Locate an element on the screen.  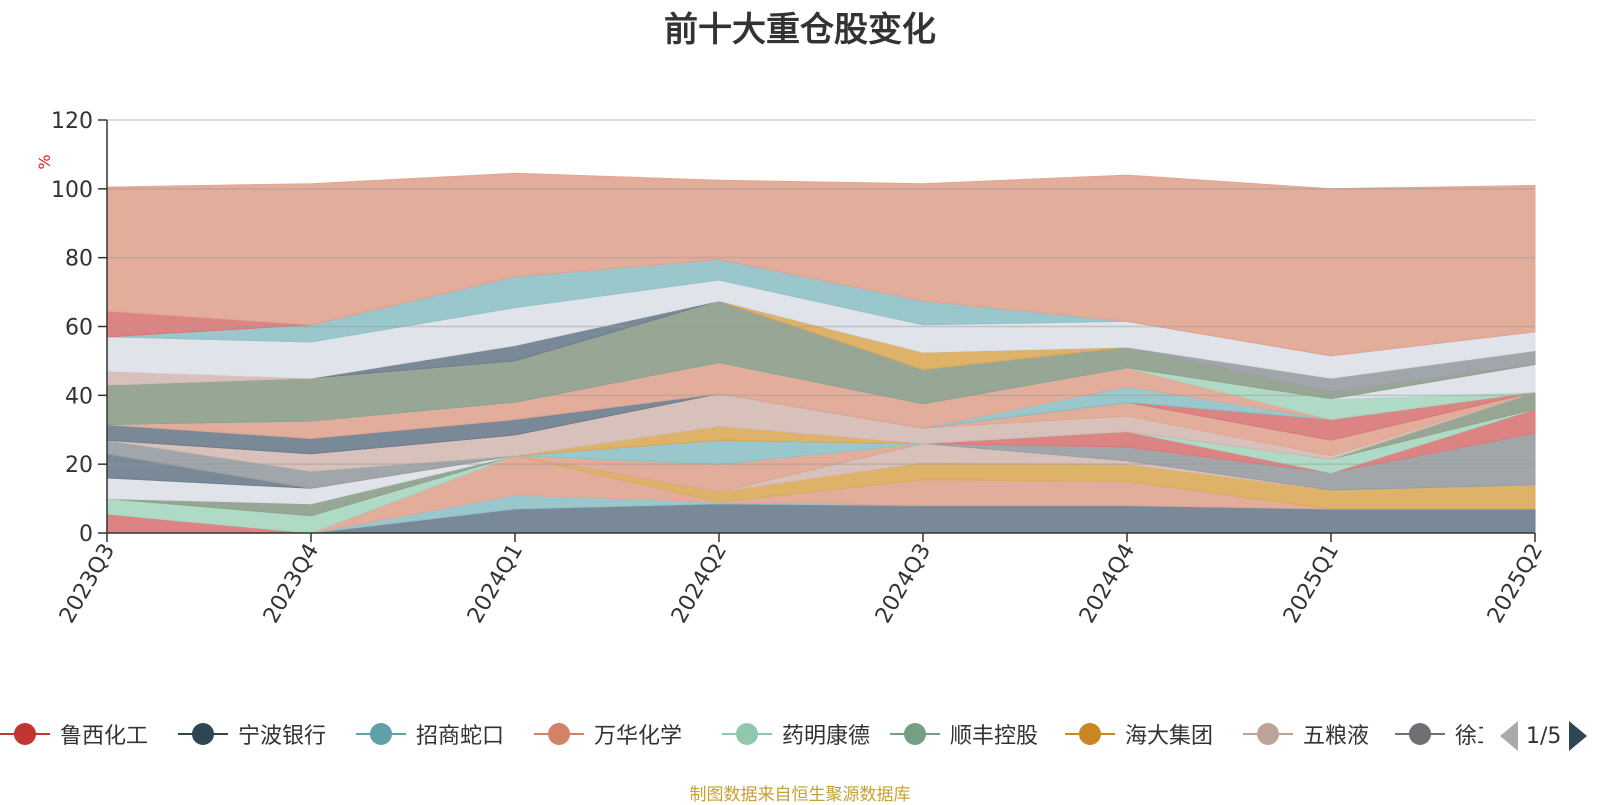
legend-label: 招商蛇口 is located at coordinates (460, 736).